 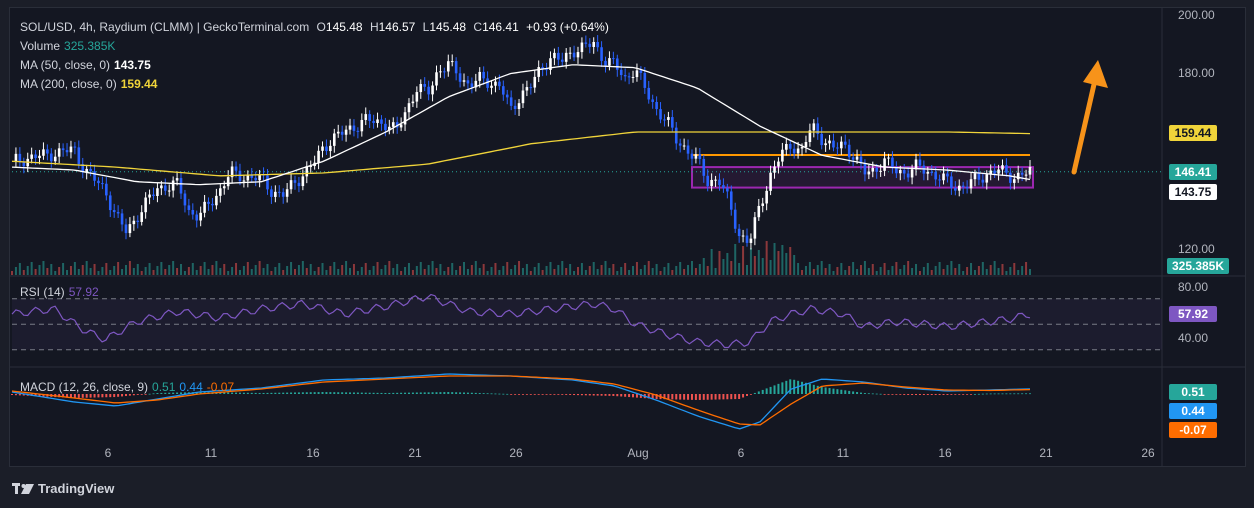 I want to click on rsi-legend: RSI (14) 57.92, so click(x=59, y=292).